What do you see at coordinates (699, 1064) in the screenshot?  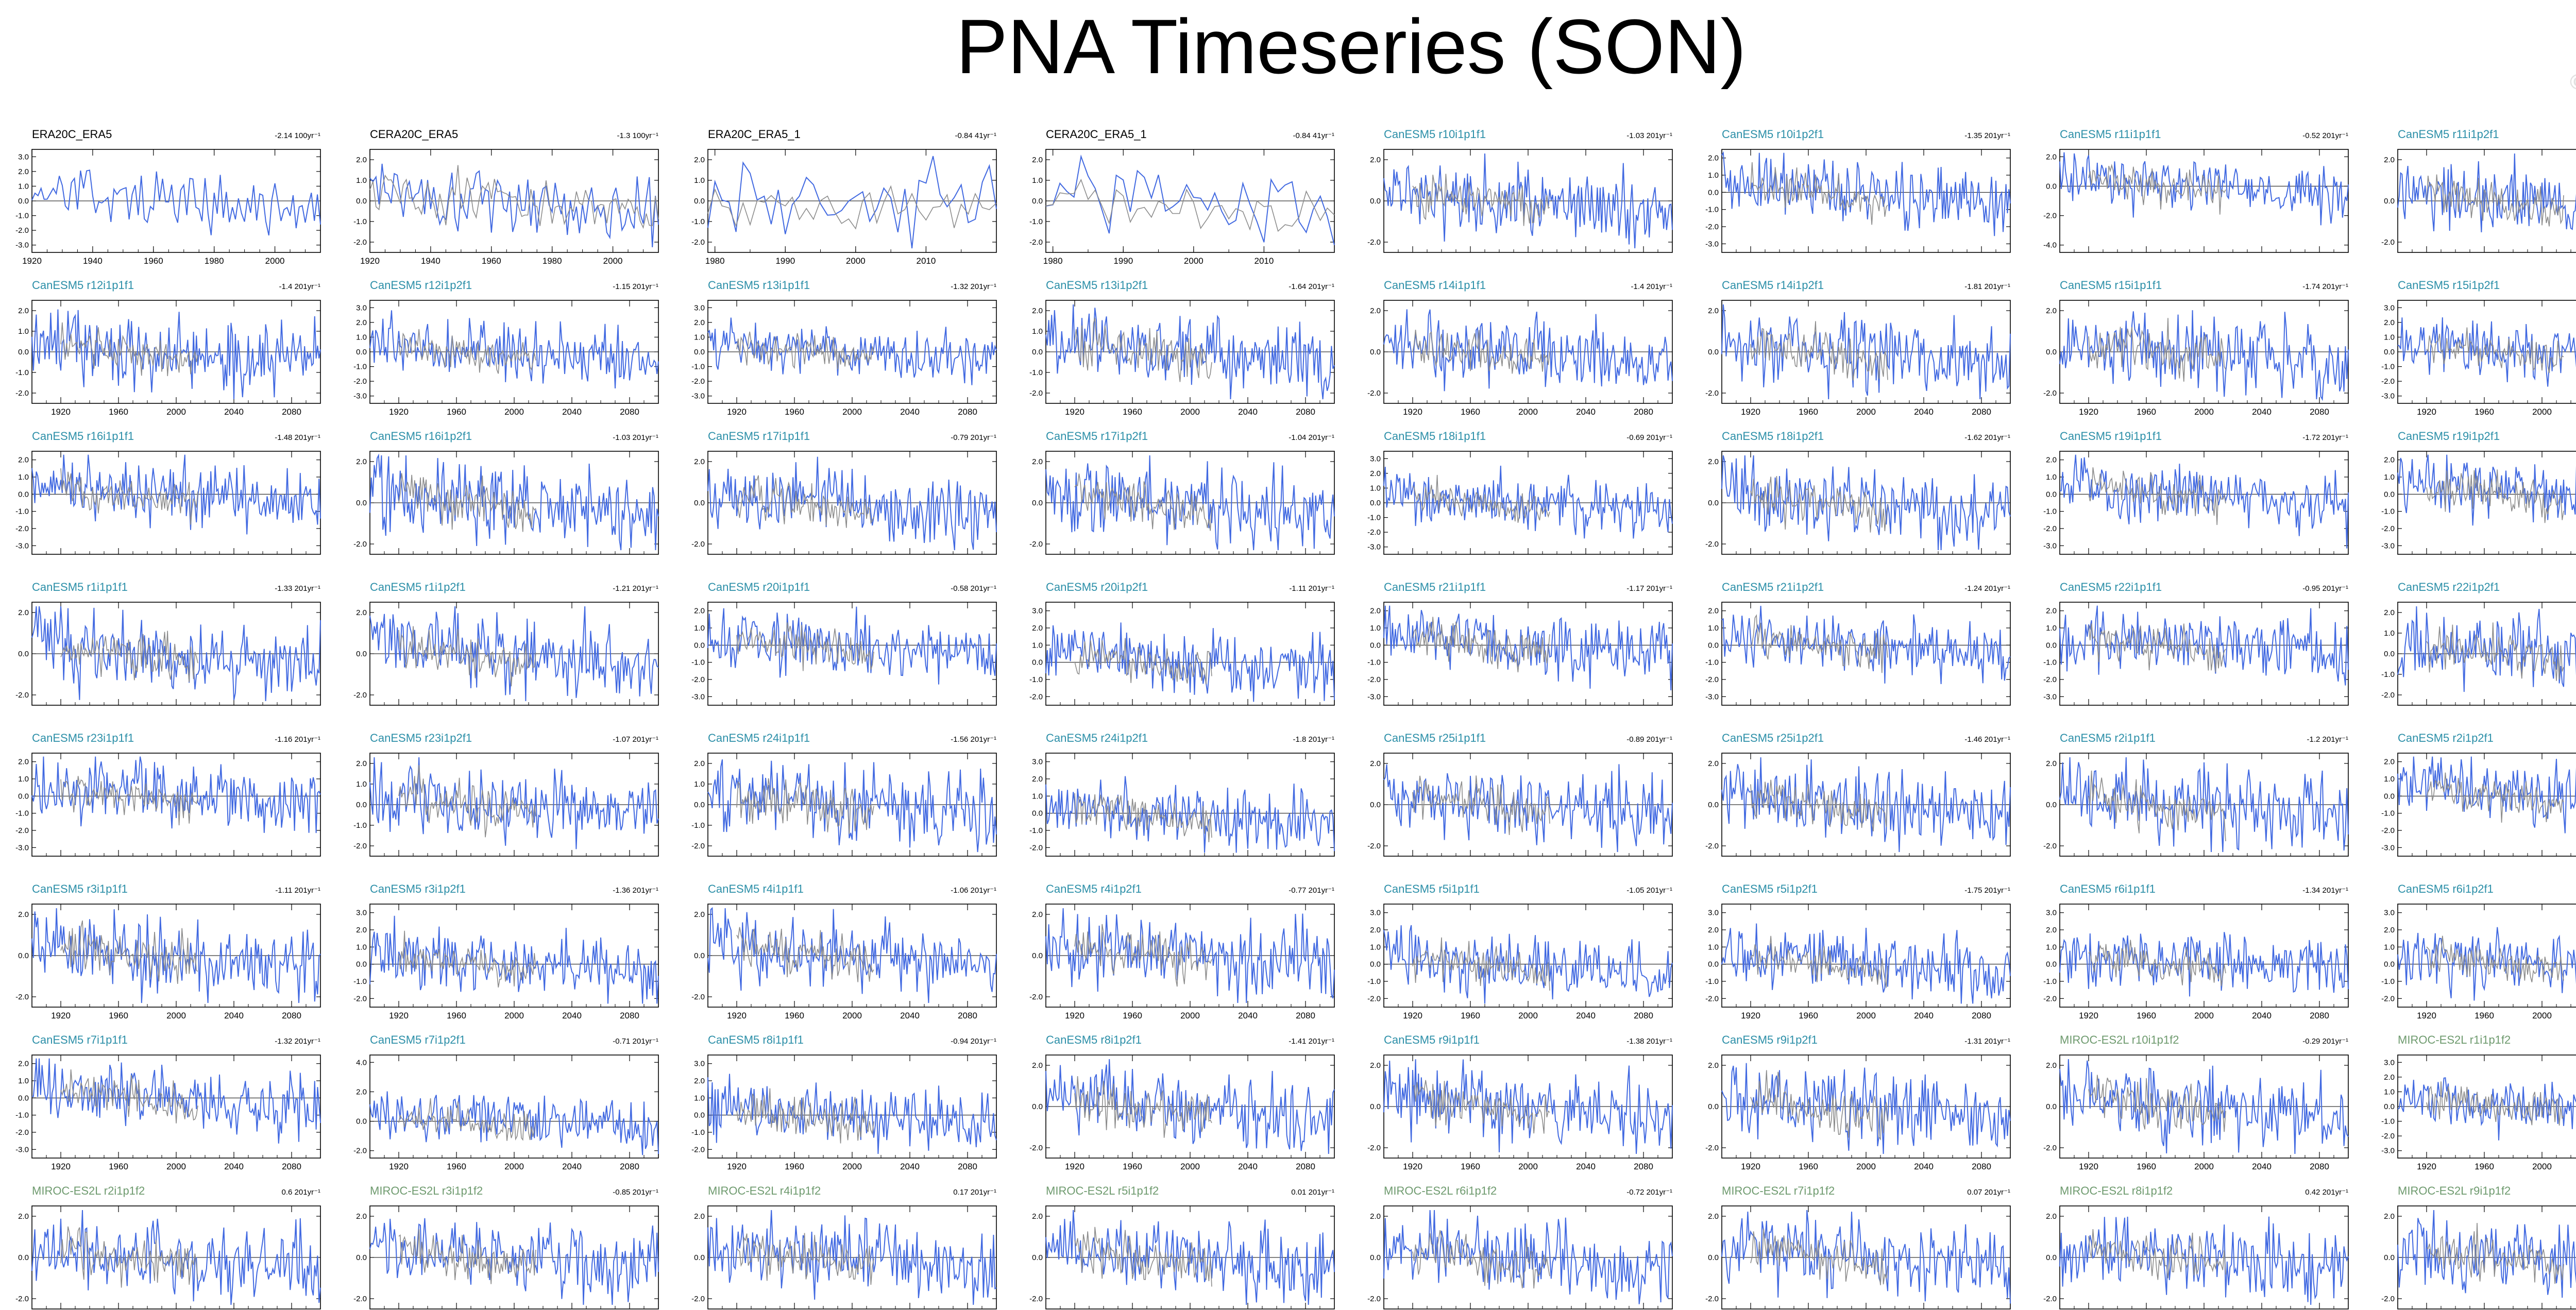 I see `y-tick-label: 3.0` at bounding box center [699, 1064].